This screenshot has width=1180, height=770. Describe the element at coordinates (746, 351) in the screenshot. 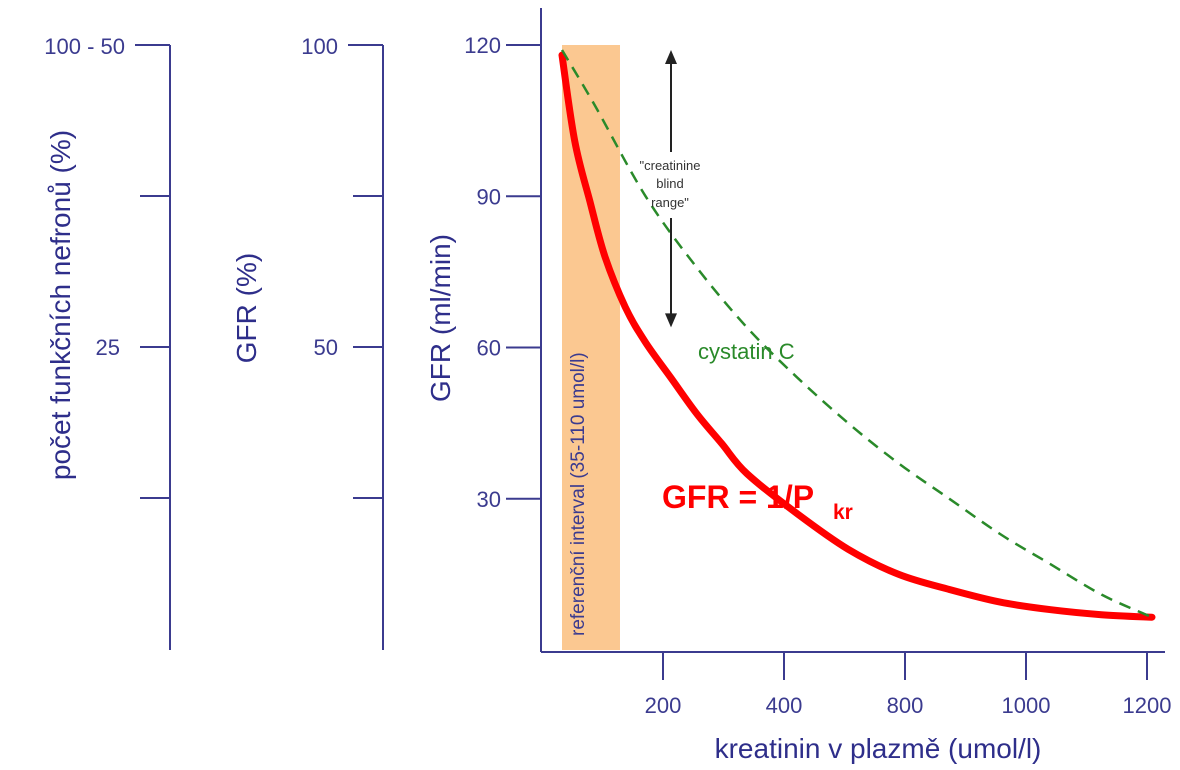

I see `cystatin-c-label: cystatin C` at that location.